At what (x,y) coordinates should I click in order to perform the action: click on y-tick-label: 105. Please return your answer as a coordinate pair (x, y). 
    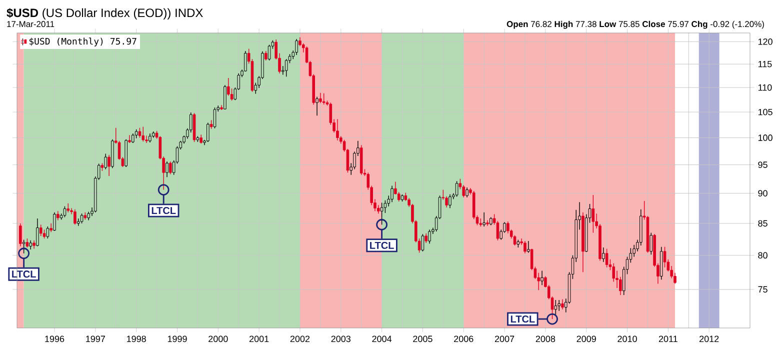
    Looking at the image, I should click on (765, 112).